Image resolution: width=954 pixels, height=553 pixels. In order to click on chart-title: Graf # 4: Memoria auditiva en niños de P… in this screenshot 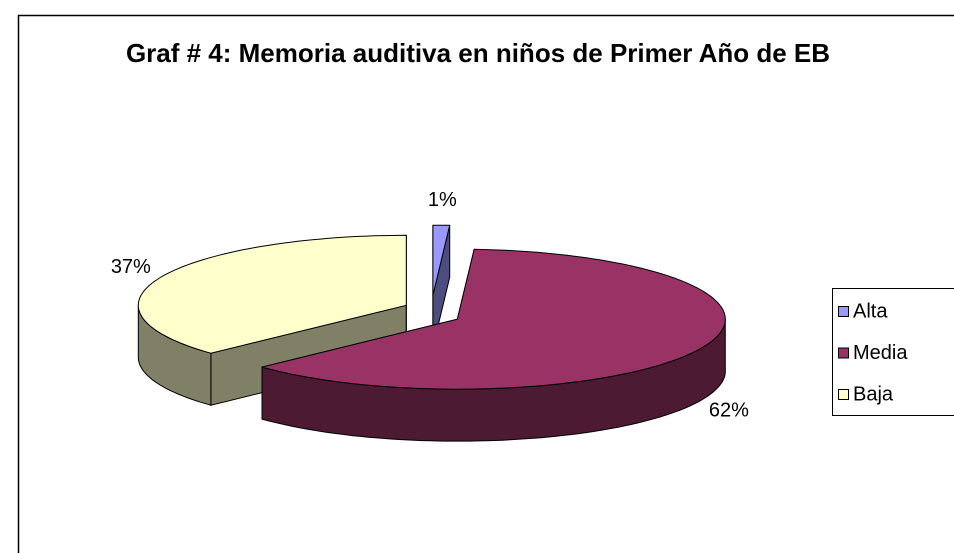, I will do `click(478, 53)`.